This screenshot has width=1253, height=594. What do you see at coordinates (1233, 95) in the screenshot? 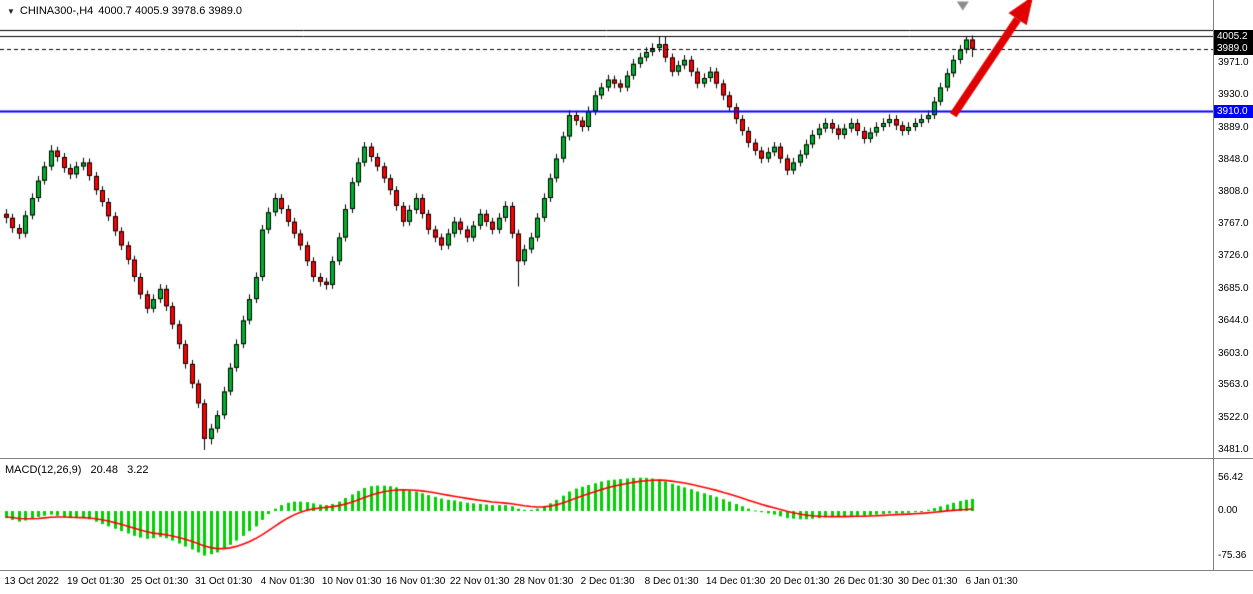
I see `price-axis-tick: 3930.0` at bounding box center [1233, 95].